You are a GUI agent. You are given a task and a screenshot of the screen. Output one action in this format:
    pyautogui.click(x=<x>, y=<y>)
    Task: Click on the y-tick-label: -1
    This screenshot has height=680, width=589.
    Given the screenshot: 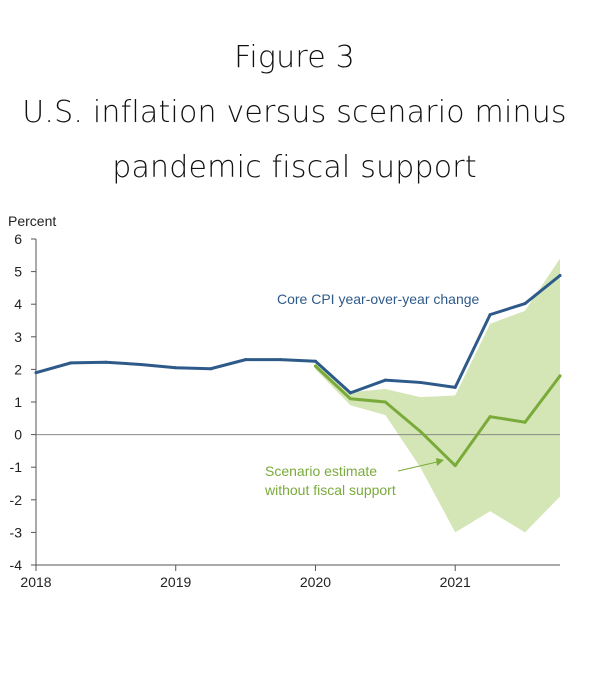 What is the action you would take?
    pyautogui.click(x=16, y=467)
    